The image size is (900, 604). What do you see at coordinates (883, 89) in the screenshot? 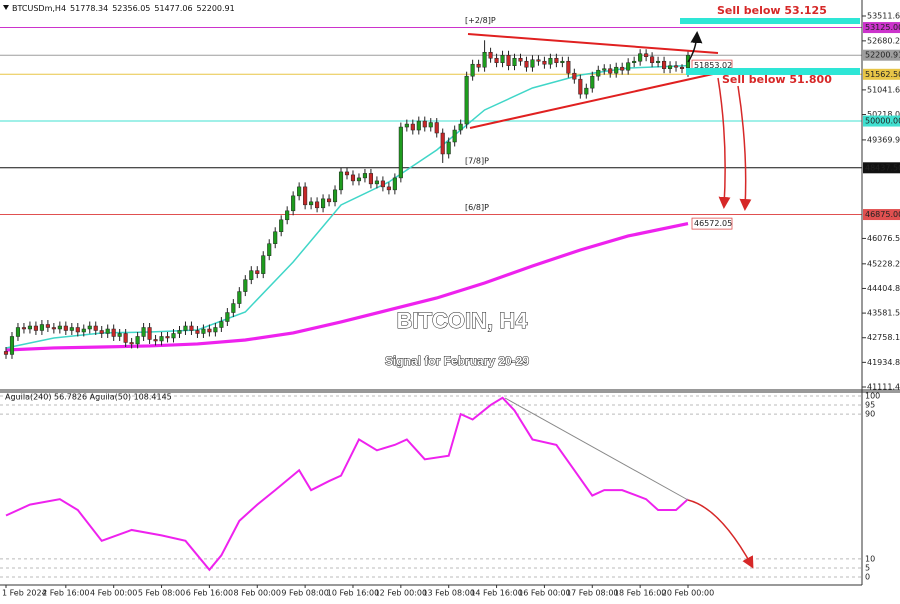
I see `y-tick-label: 51041.65` at bounding box center [883, 89].